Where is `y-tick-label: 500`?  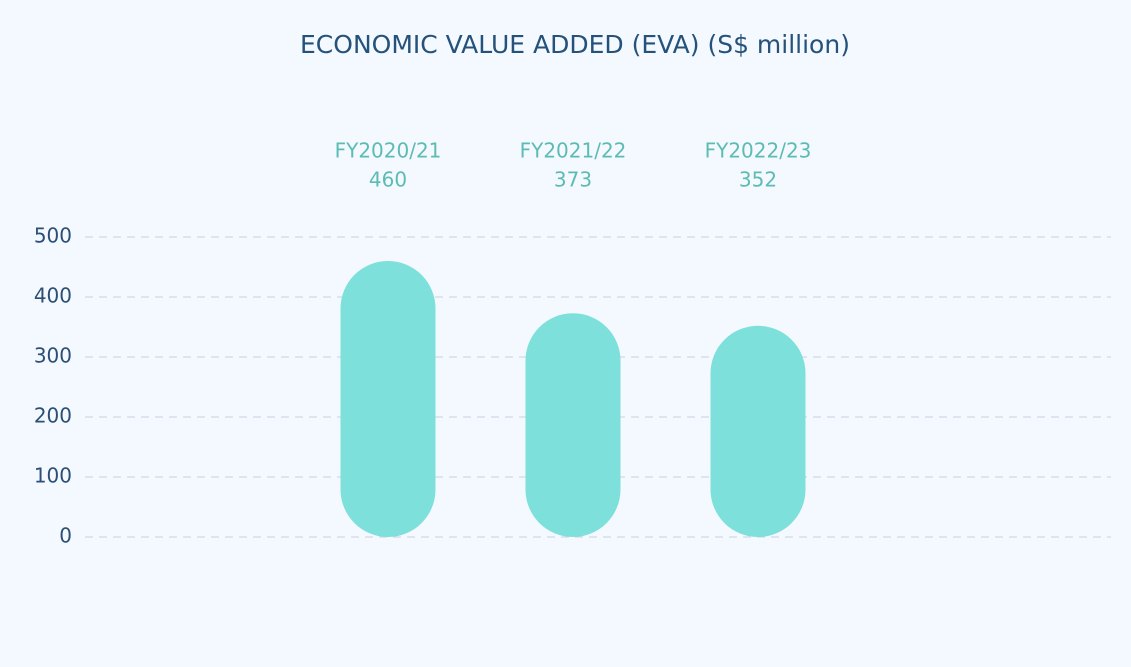
y-tick-label: 500 is located at coordinates (53, 236).